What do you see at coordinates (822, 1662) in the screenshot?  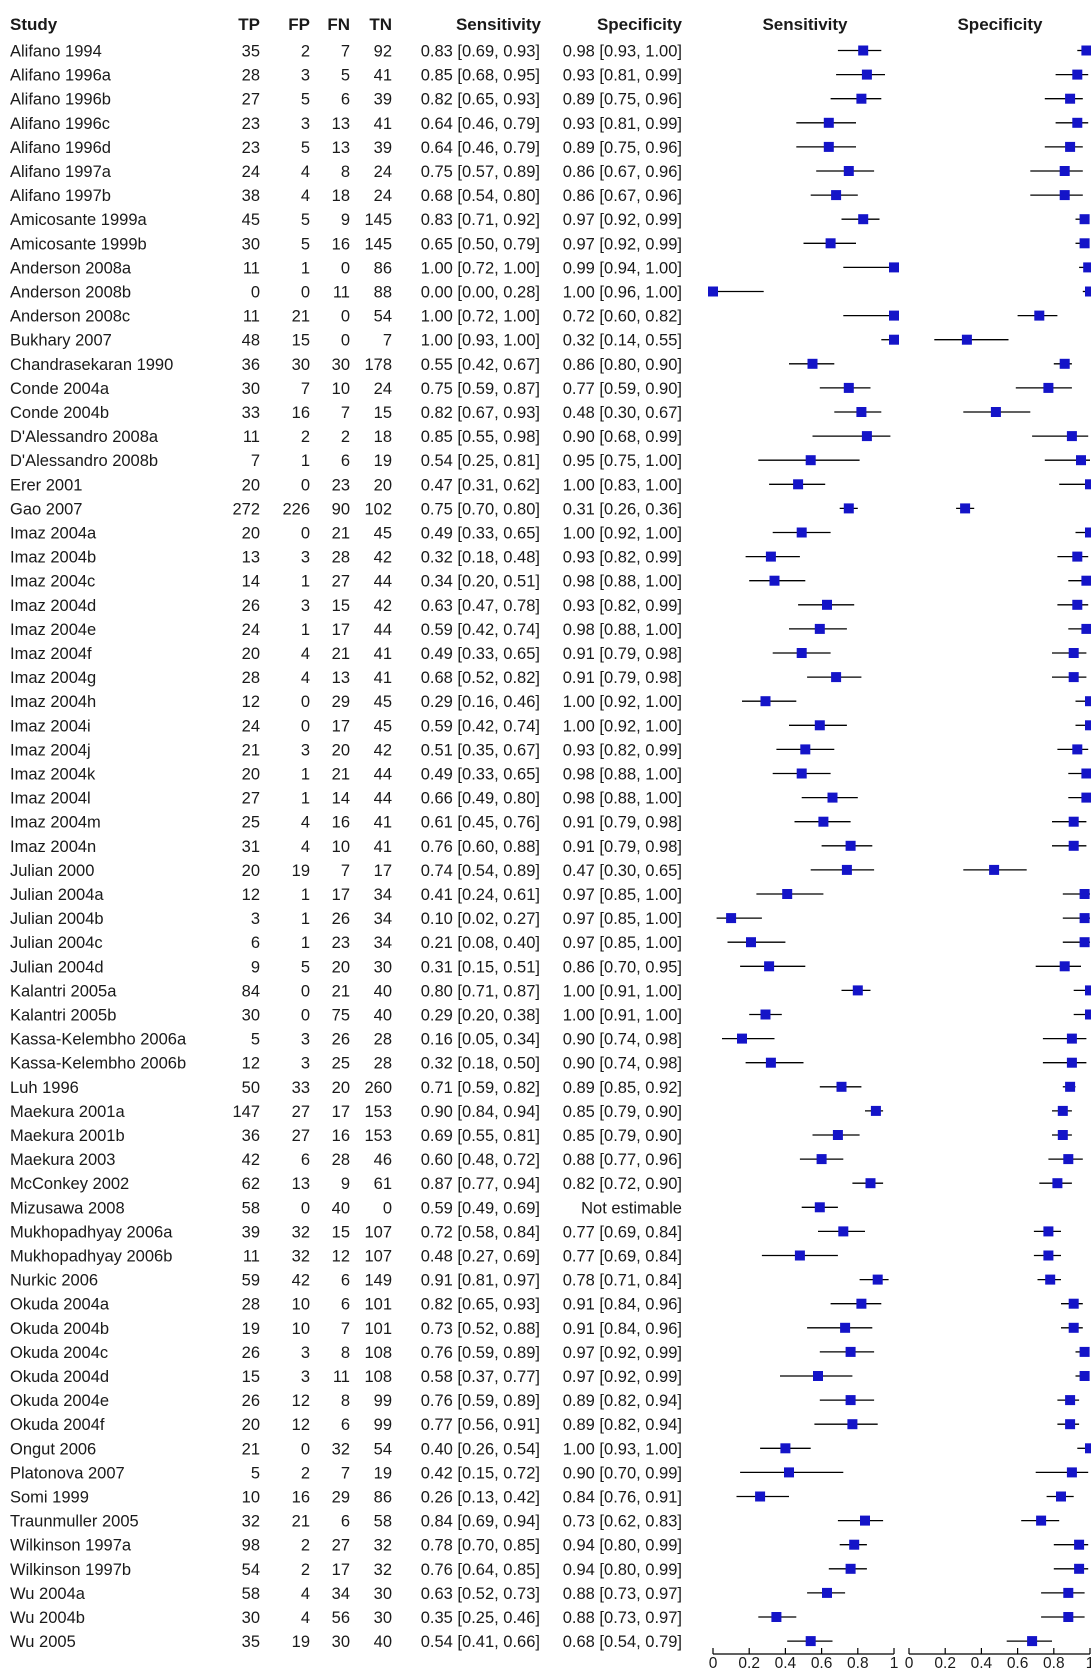 I see `sensitivity-tick-label: 0.6` at bounding box center [822, 1662].